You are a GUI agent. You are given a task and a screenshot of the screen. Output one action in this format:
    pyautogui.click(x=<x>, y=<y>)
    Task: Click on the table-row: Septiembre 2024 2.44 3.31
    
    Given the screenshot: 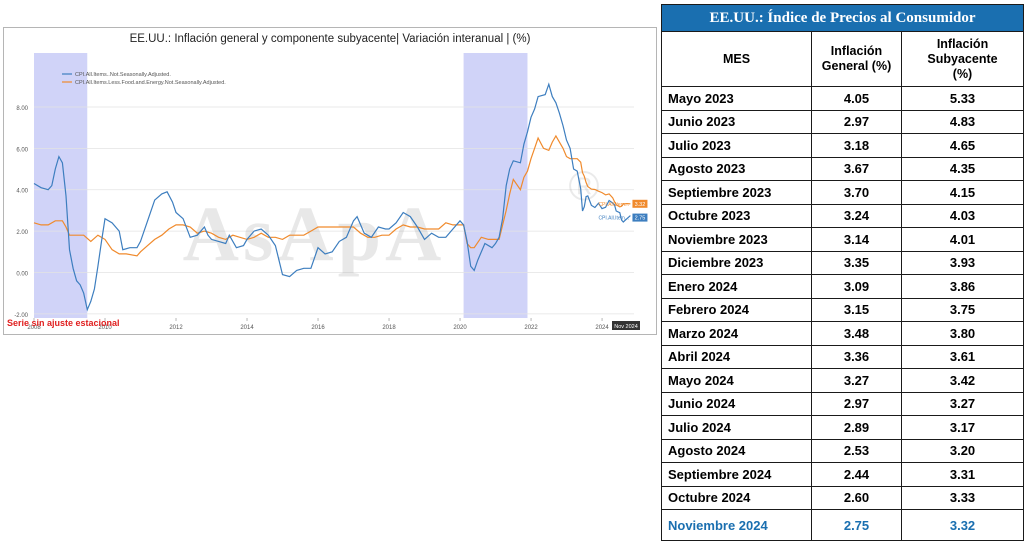 What is the action you would take?
    pyautogui.click(x=843, y=474)
    